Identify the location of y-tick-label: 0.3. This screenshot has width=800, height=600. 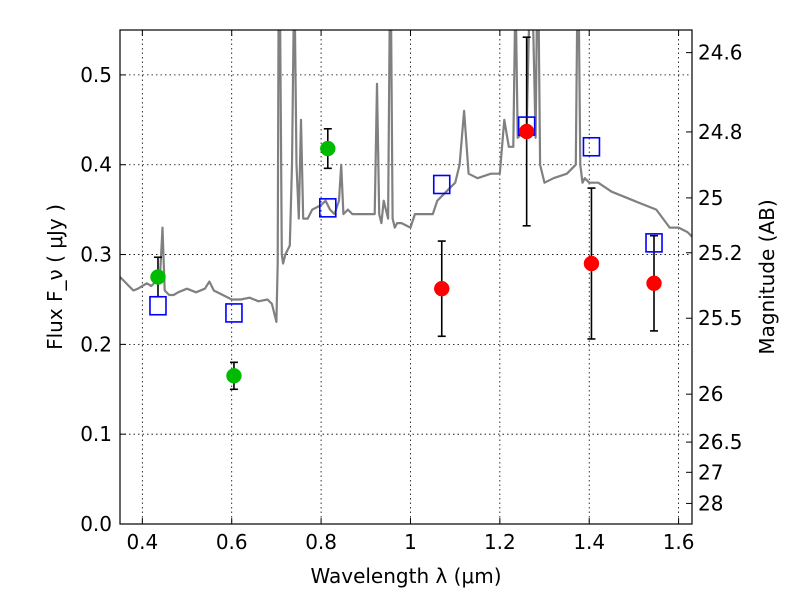
(96, 255).